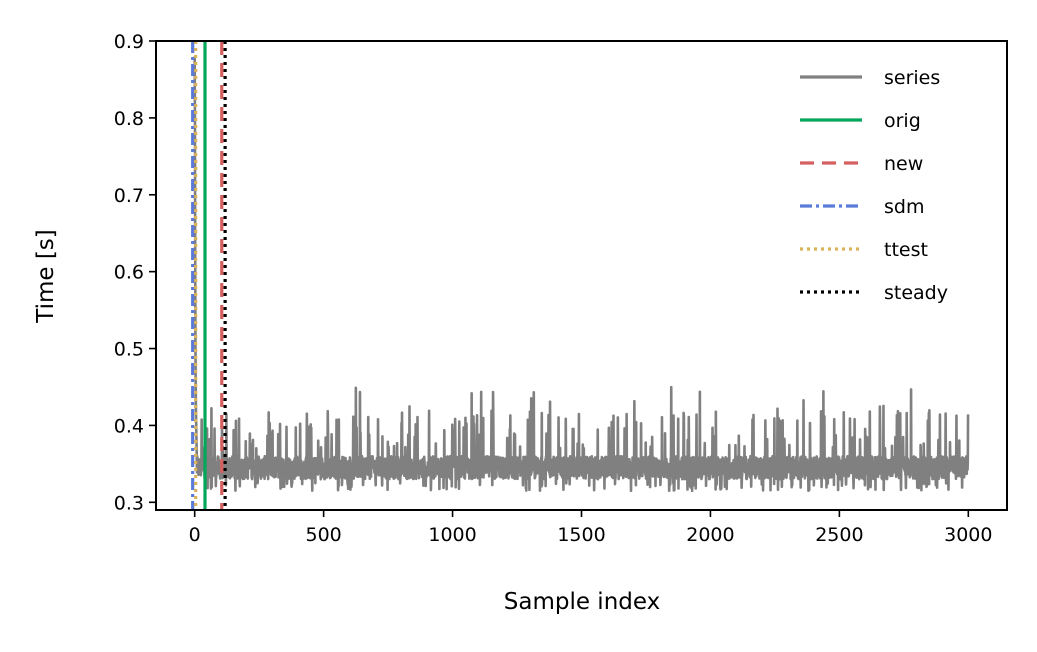  What do you see at coordinates (581, 535) in the screenshot?
I see `x-tick-label: 1500` at bounding box center [581, 535].